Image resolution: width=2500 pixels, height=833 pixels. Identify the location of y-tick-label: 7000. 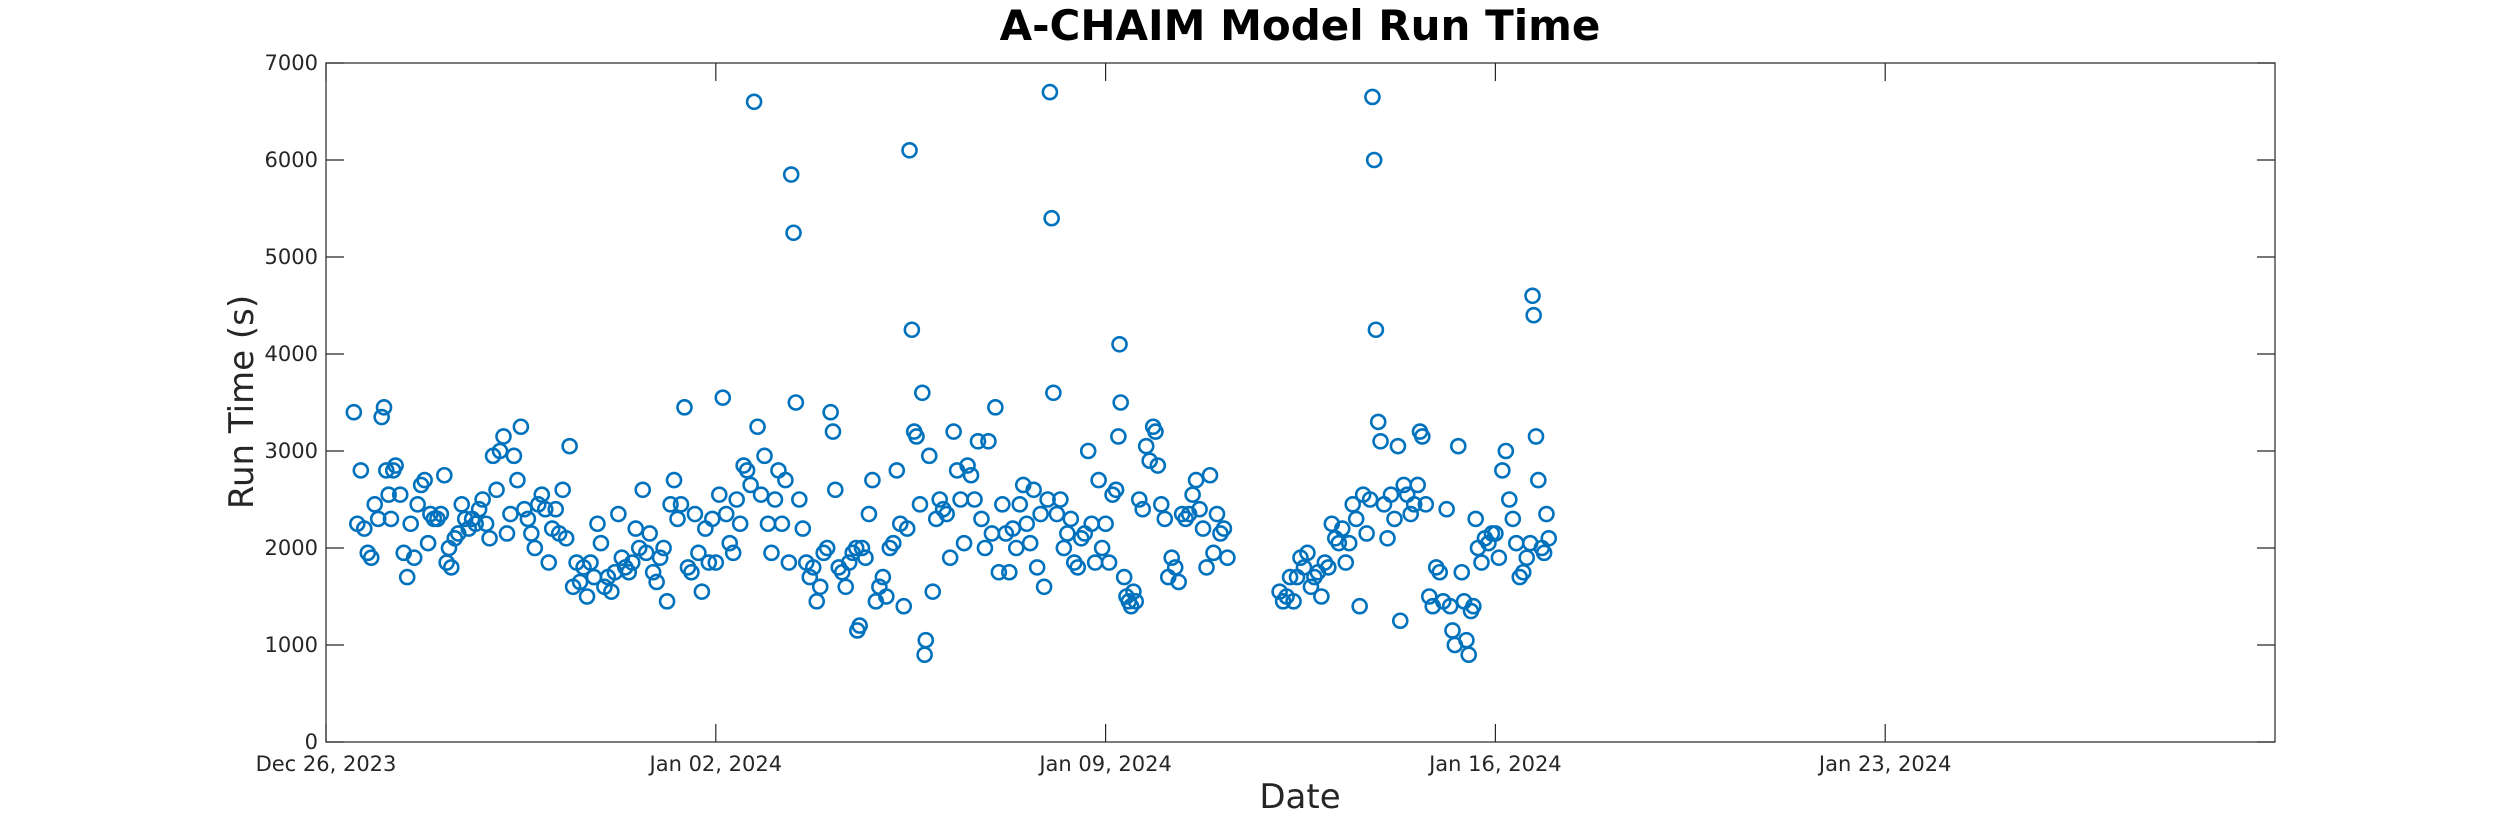
(291, 63).